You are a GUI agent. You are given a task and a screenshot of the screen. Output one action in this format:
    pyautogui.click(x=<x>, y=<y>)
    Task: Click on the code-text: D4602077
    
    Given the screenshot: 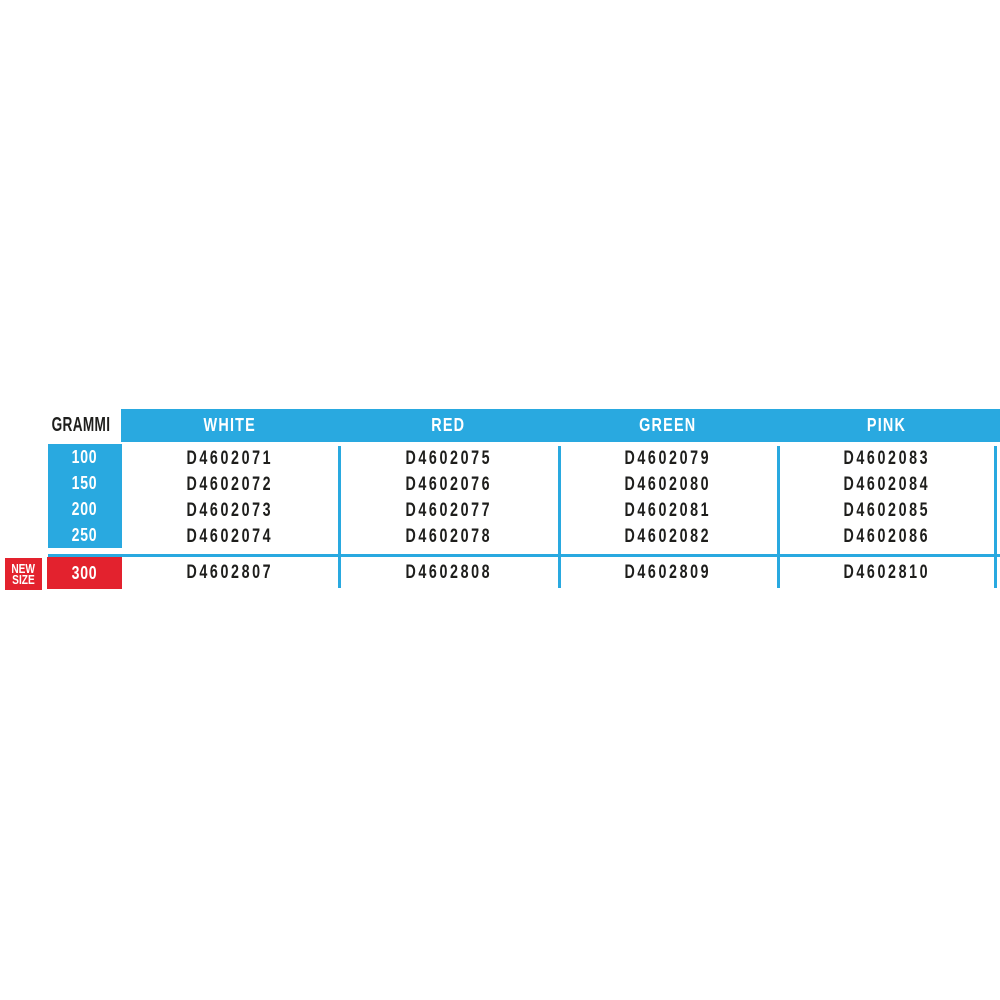 What is the action you would take?
    pyautogui.click(x=448, y=510)
    